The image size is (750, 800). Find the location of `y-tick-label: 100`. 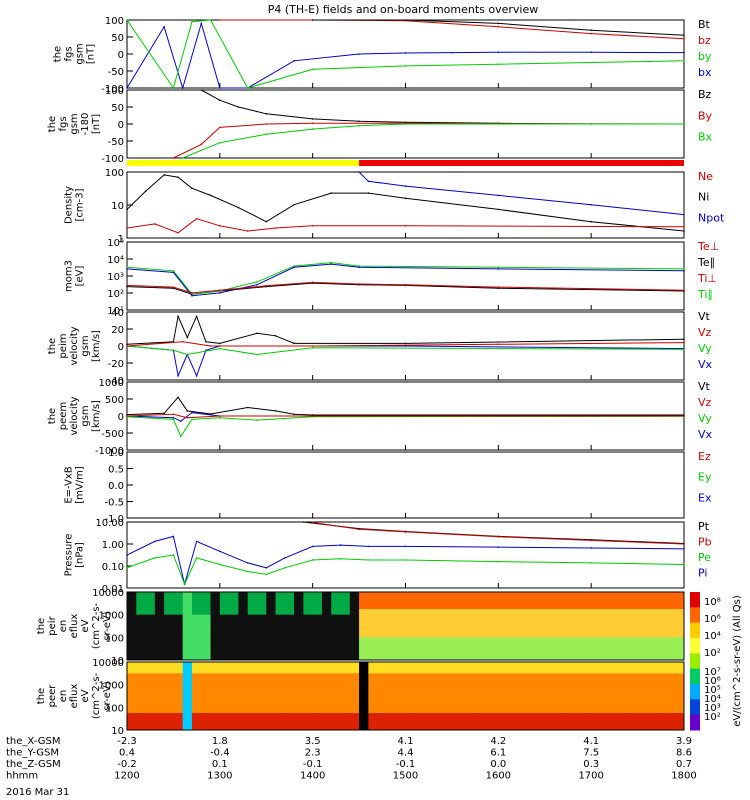

y-tick-label: 100 is located at coordinates (114, 21).